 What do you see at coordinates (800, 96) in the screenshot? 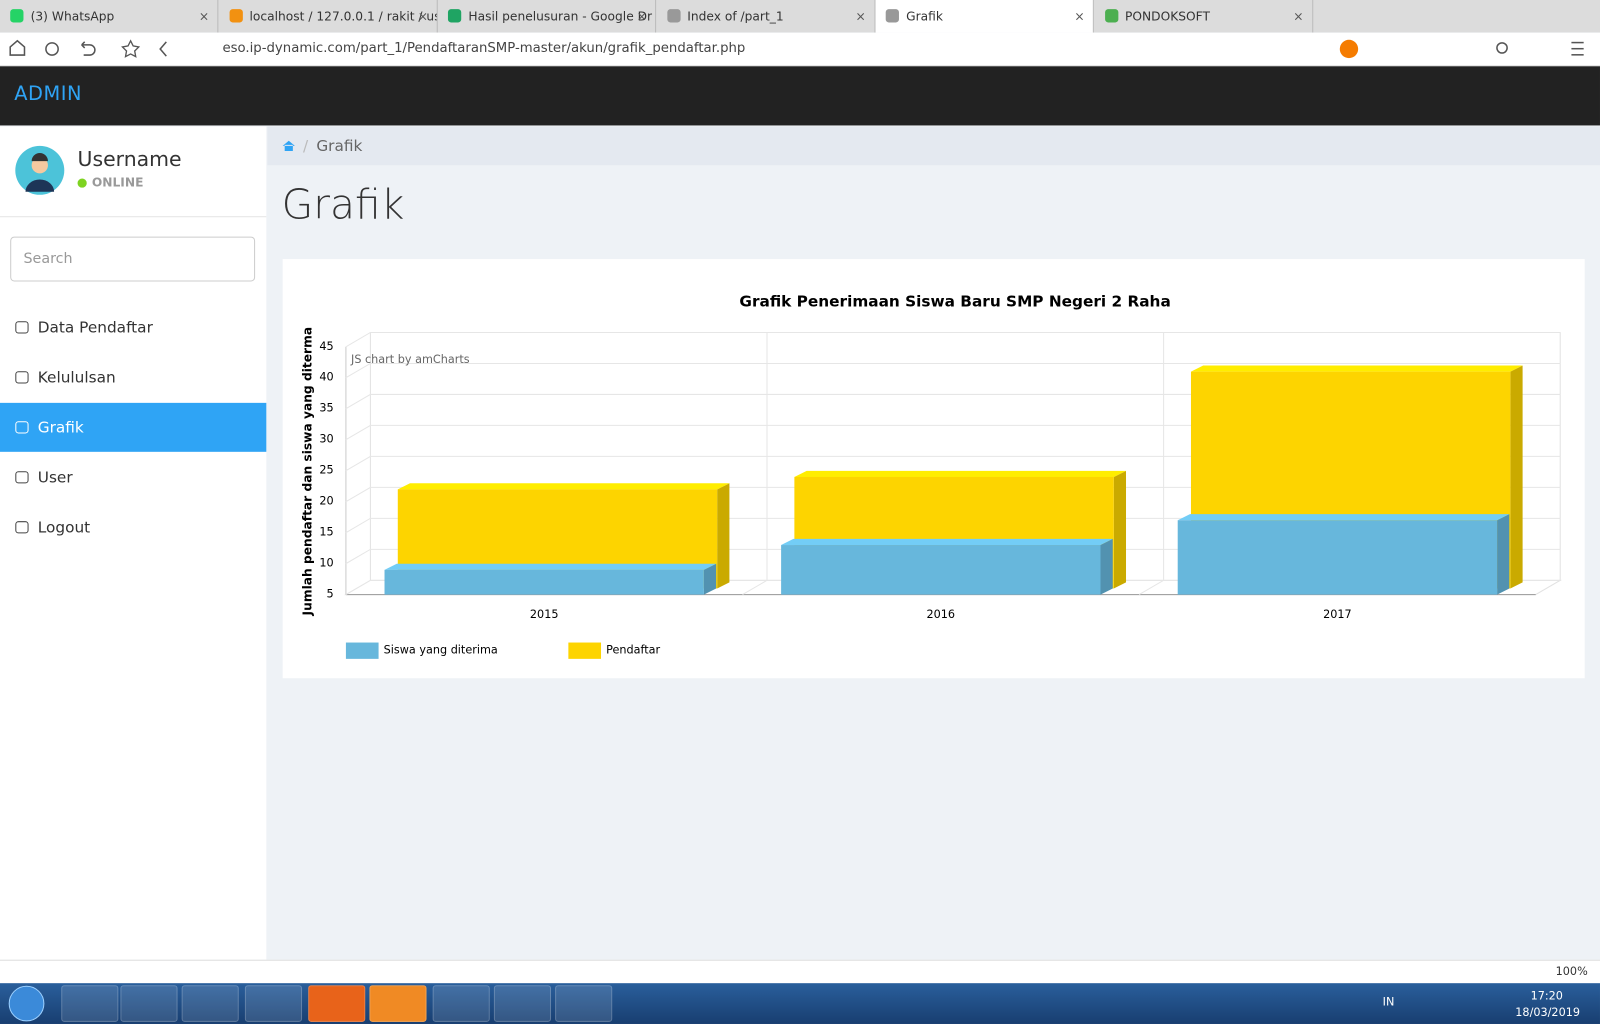
I see `navbar: ADMIN` at bounding box center [800, 96].